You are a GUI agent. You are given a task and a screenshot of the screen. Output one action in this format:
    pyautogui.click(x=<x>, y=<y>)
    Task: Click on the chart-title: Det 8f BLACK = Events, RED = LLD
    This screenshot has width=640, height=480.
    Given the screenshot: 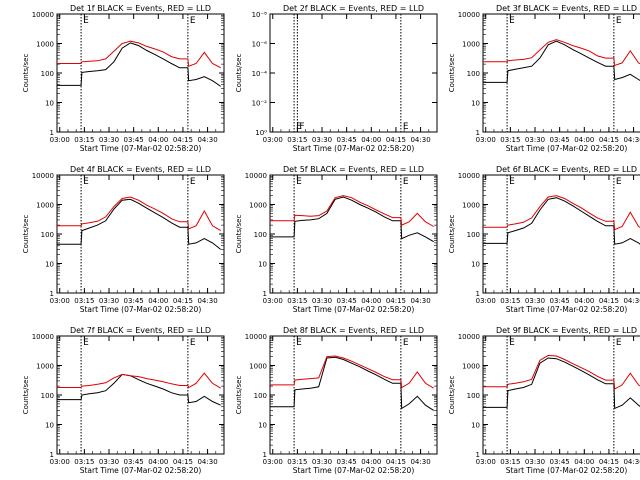 What is the action you would take?
    pyautogui.click(x=353, y=330)
    